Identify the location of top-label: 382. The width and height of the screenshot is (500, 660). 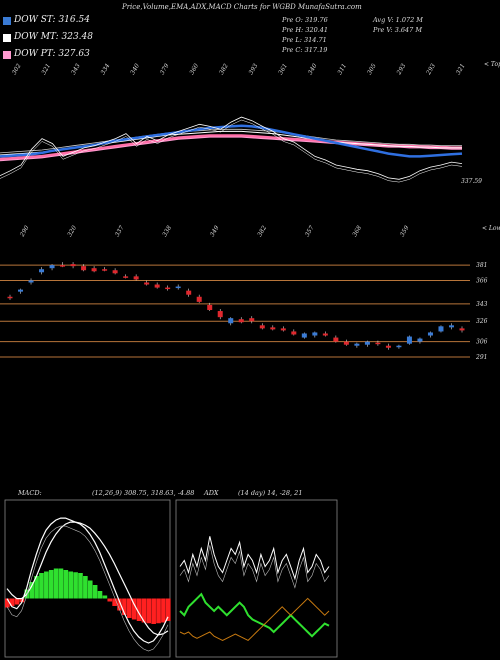
(224, 69).